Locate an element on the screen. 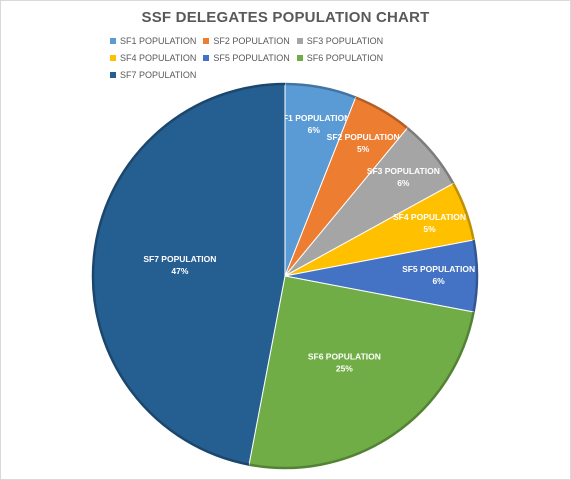 The width and height of the screenshot is (571, 480). pie-slice-edge-sf6 is located at coordinates (361, 390).